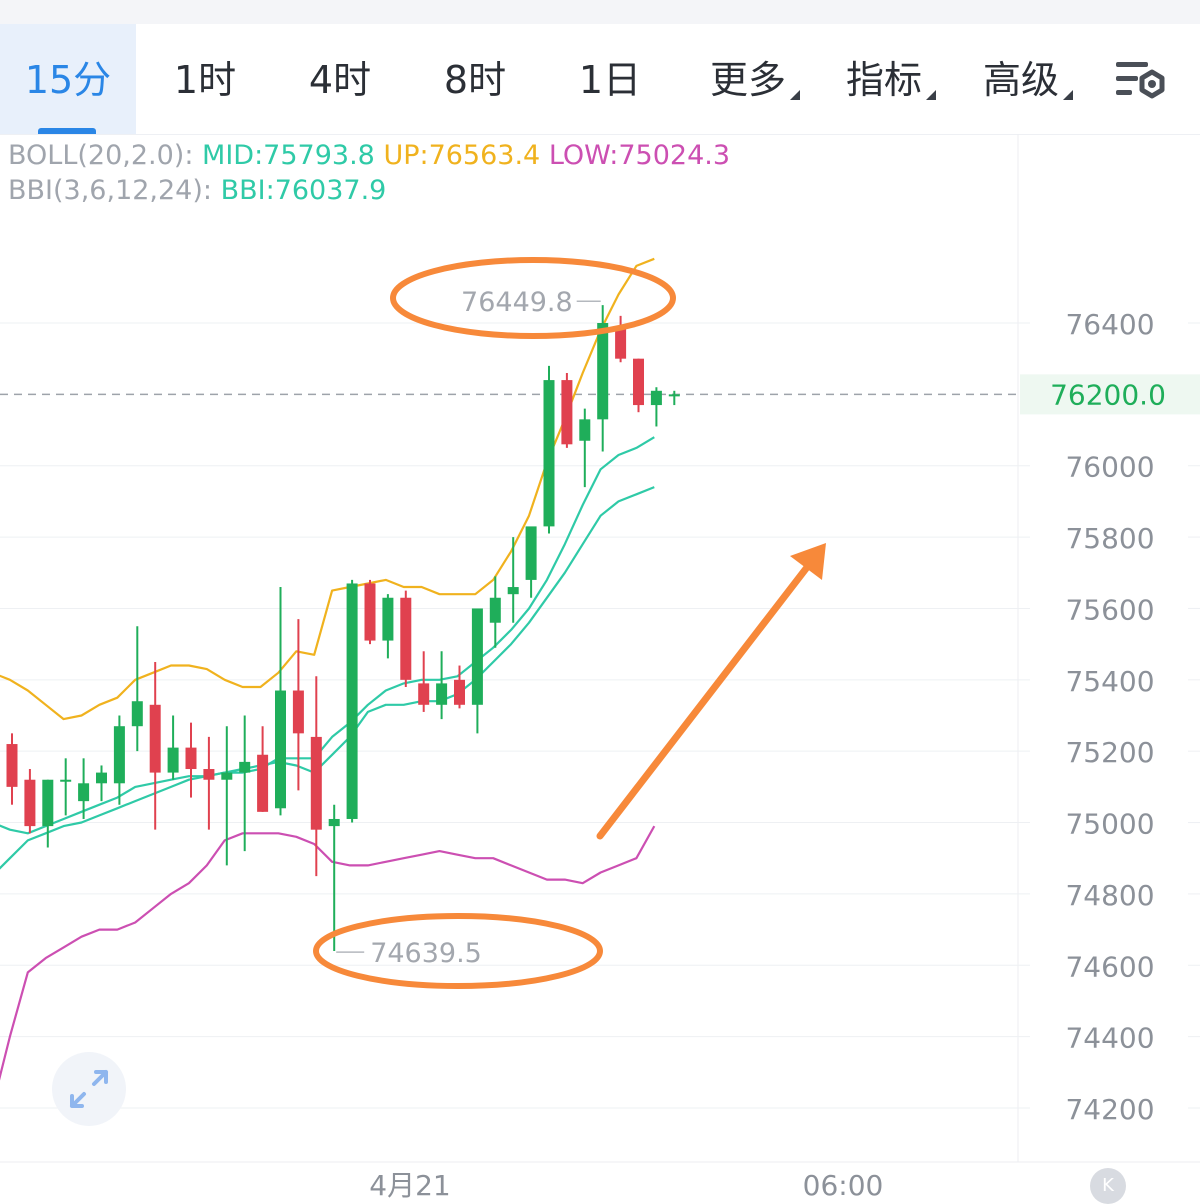 The height and width of the screenshot is (1204, 1200). What do you see at coordinates (517, 302) in the screenshot?
I see `max-price-label: 76449.8` at bounding box center [517, 302].